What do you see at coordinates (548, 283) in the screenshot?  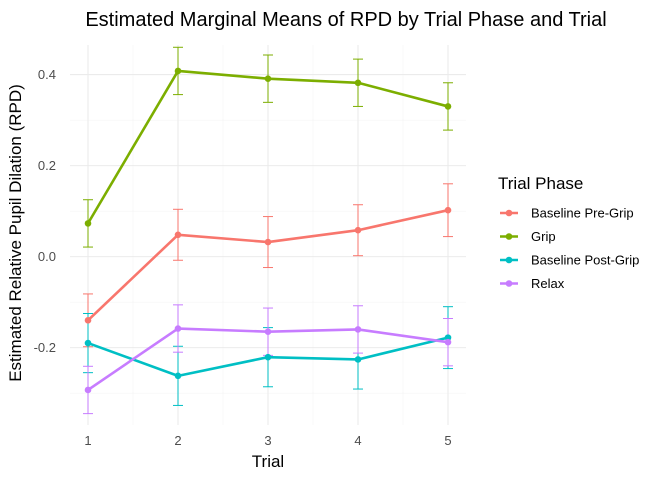 I see `legend-label: Relax` at bounding box center [548, 283].